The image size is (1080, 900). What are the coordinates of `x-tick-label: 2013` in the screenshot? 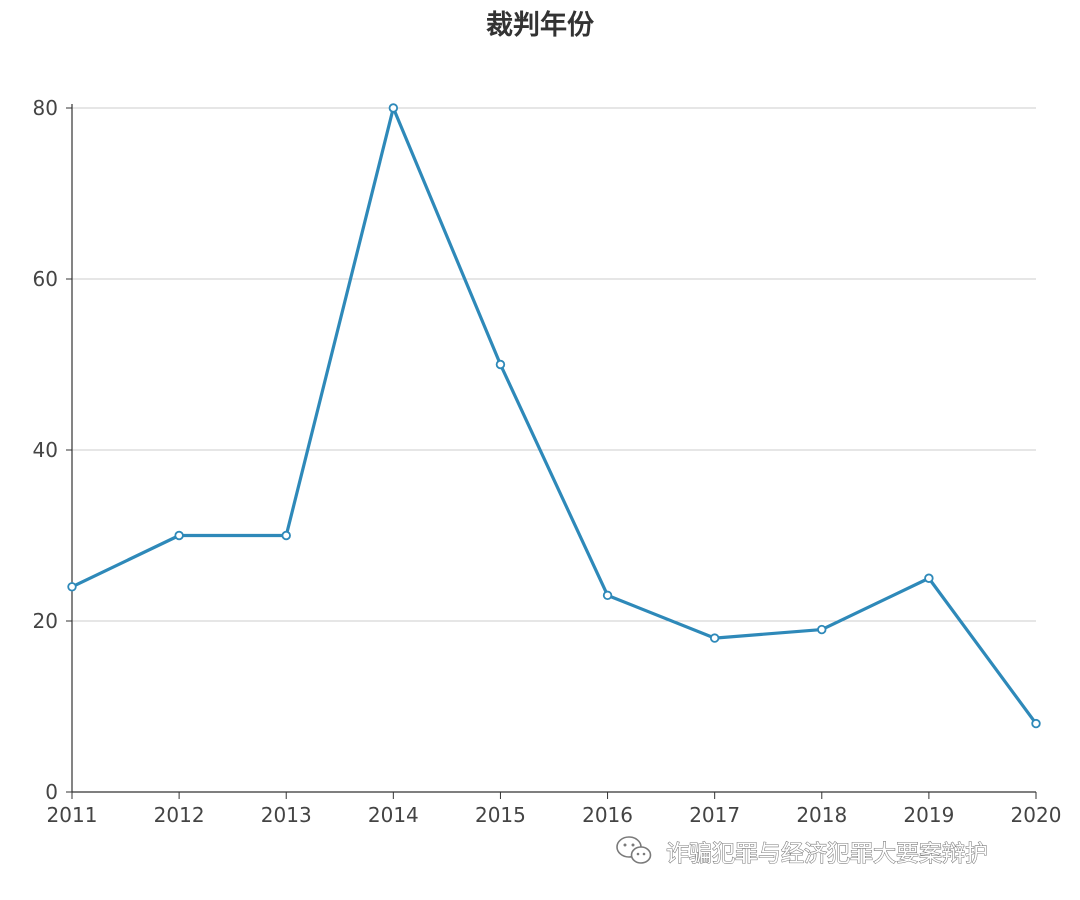 It's located at (286, 815).